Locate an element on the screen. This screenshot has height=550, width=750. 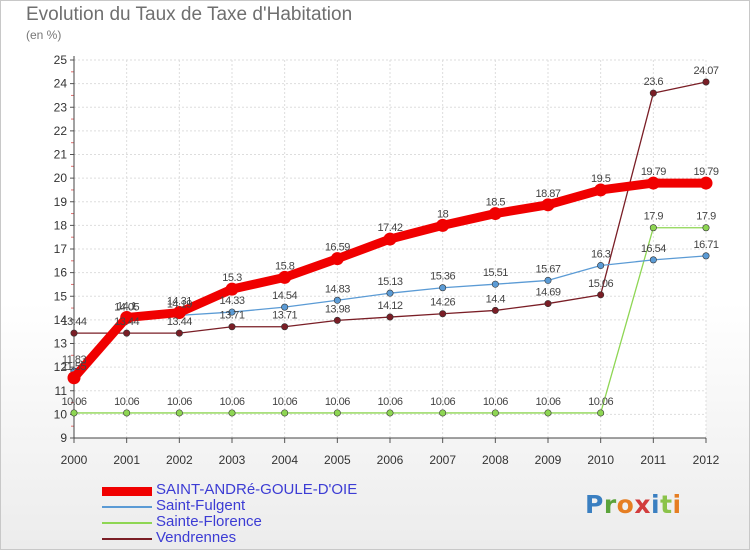
data-label: 15.67 is located at coordinates (547, 269).